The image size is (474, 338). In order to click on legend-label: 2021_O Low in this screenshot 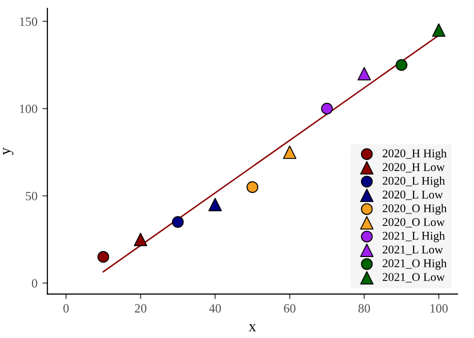, I will do `click(413, 277)`.